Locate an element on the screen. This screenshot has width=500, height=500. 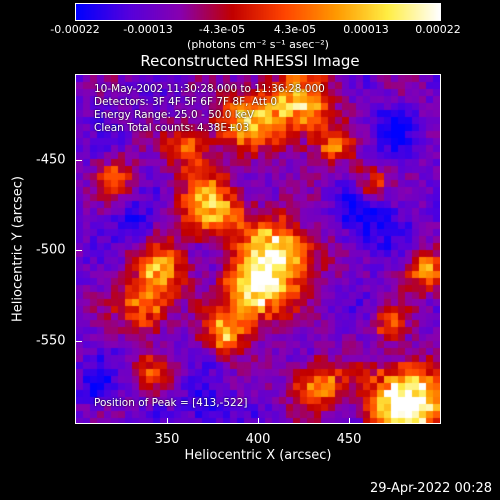
x-tick-label: 450 is located at coordinates (349, 439).